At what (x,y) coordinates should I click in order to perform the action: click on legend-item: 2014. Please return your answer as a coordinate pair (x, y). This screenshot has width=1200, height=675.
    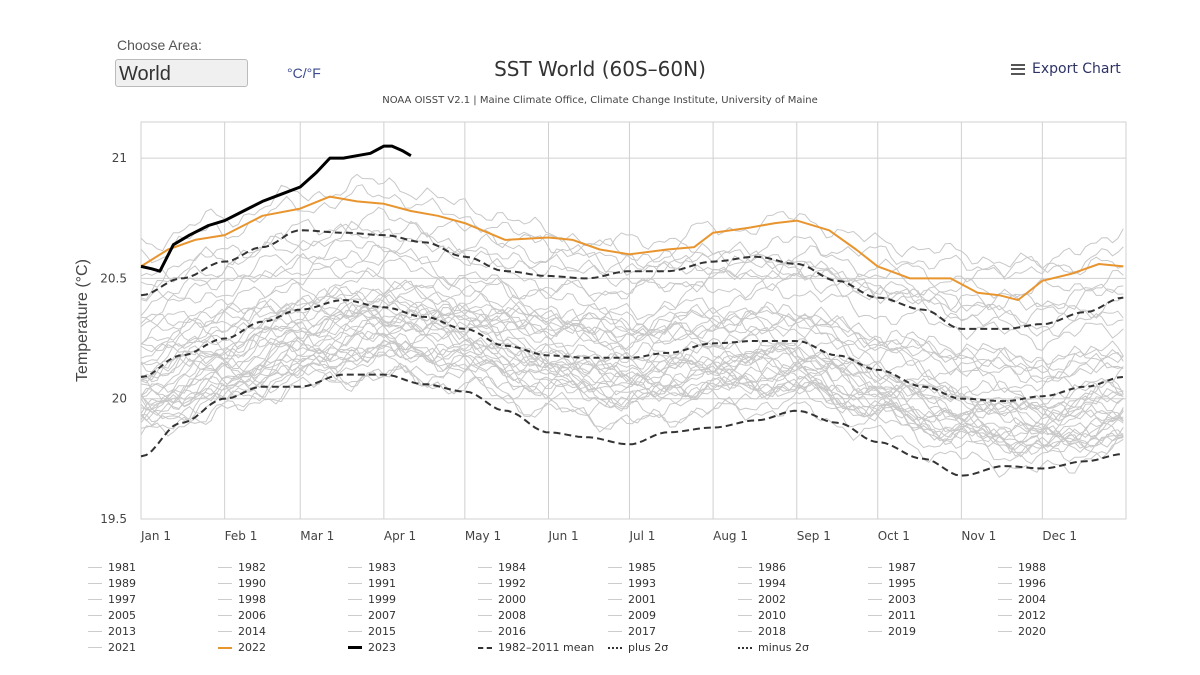
    Looking at the image, I should click on (242, 631).